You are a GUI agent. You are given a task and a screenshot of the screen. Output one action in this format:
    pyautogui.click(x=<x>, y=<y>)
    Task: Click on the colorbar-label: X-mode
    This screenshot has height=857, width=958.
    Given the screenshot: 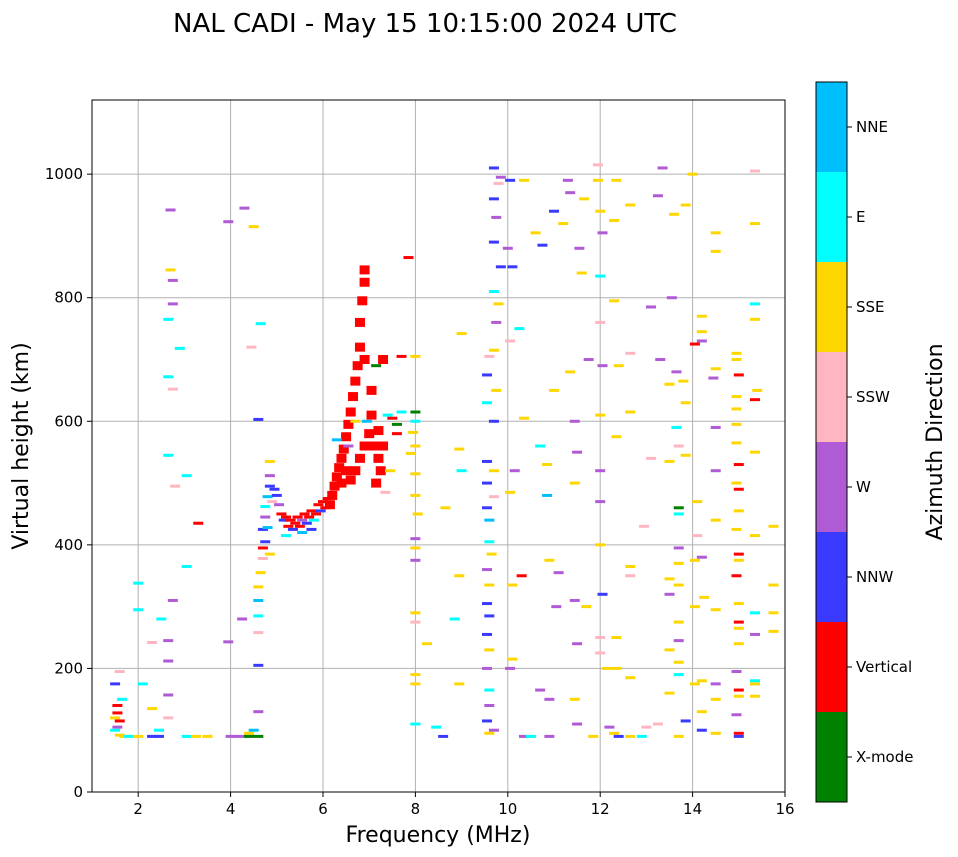 What is the action you would take?
    pyautogui.click(x=884, y=757)
    